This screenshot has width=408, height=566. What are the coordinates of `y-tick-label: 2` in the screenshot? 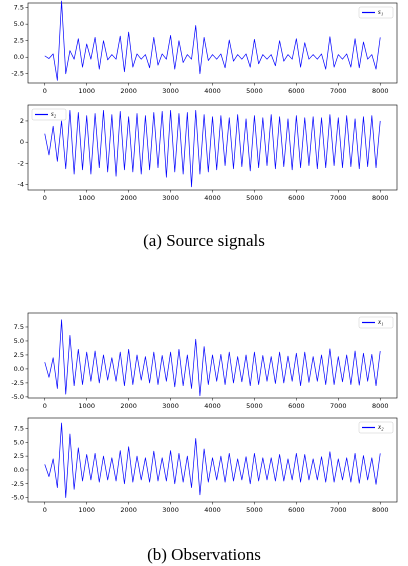 It's located at (22, 121).